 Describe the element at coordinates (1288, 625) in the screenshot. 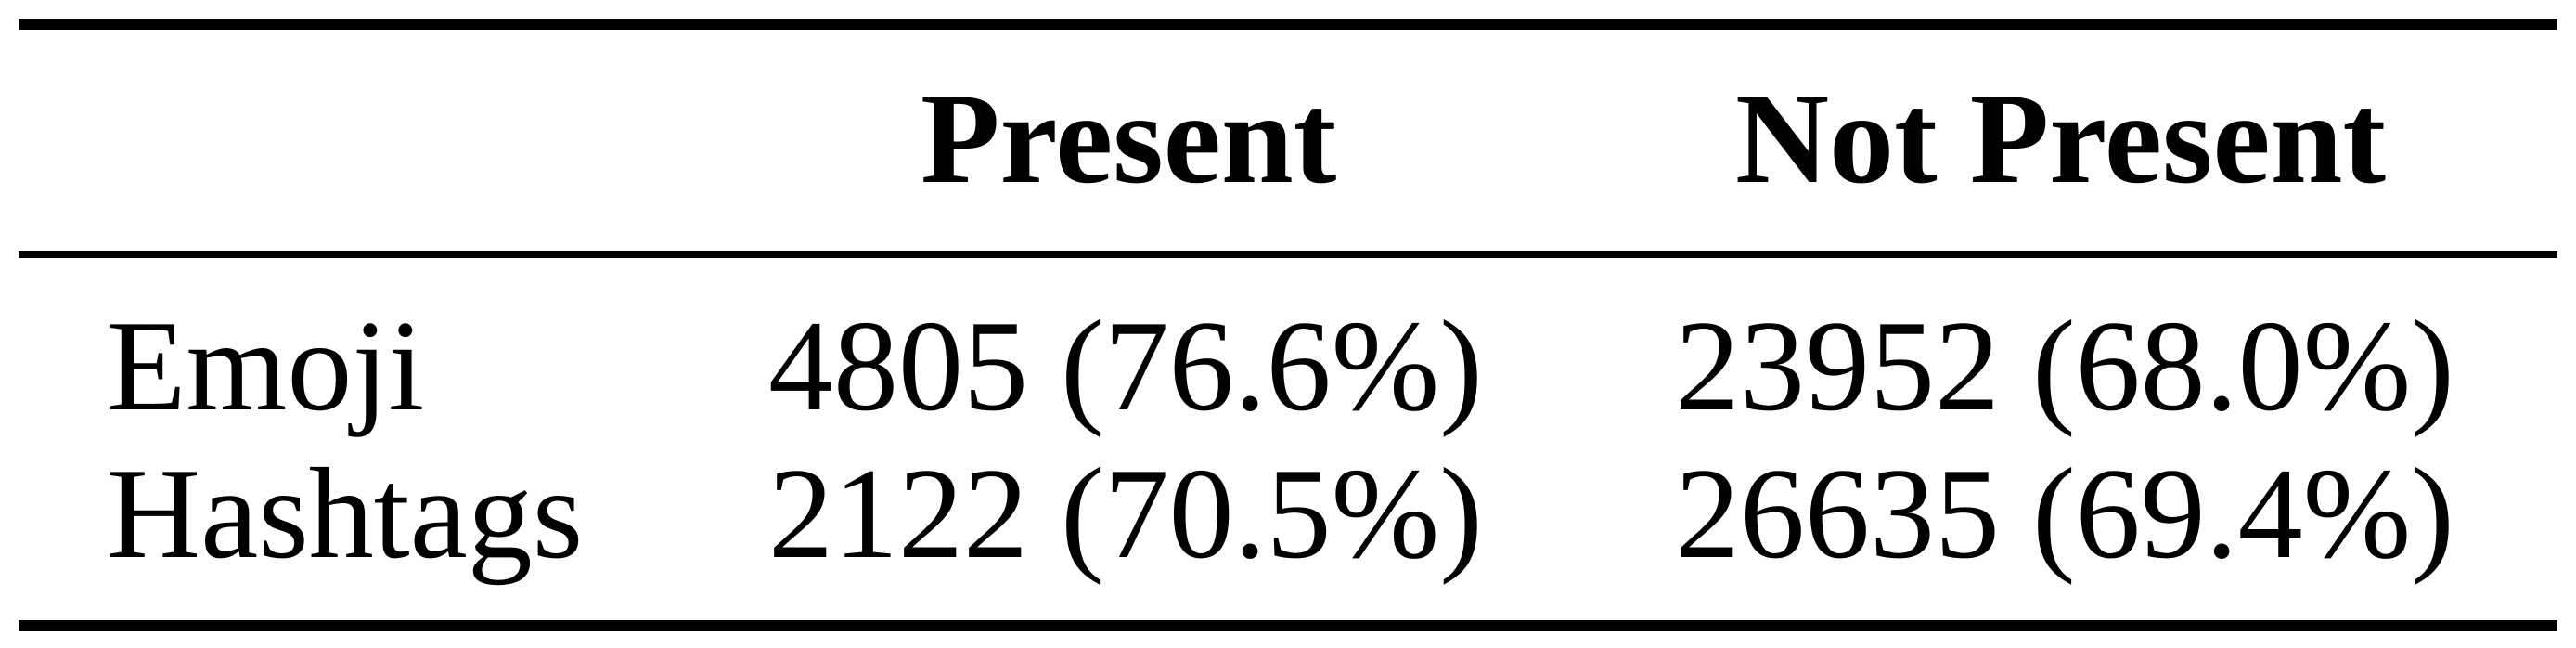

I see `bottom-rule` at that location.